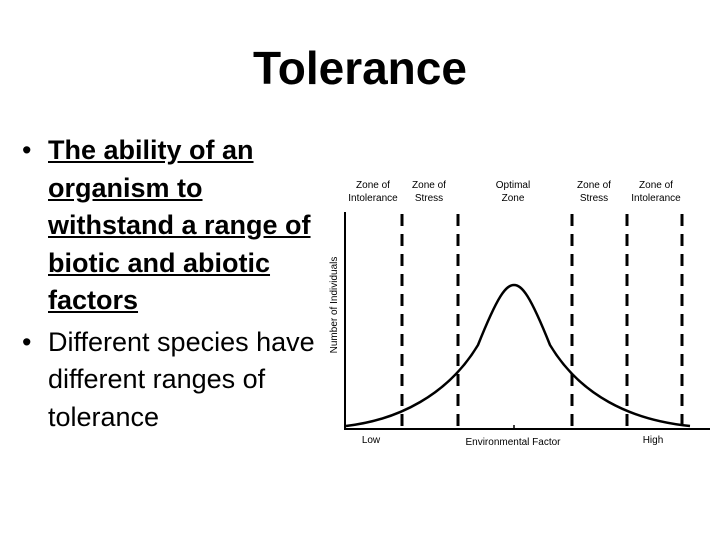  Describe the element at coordinates (429, 198) in the screenshot. I see `zone-label-stress-left-line2: Stress` at that location.